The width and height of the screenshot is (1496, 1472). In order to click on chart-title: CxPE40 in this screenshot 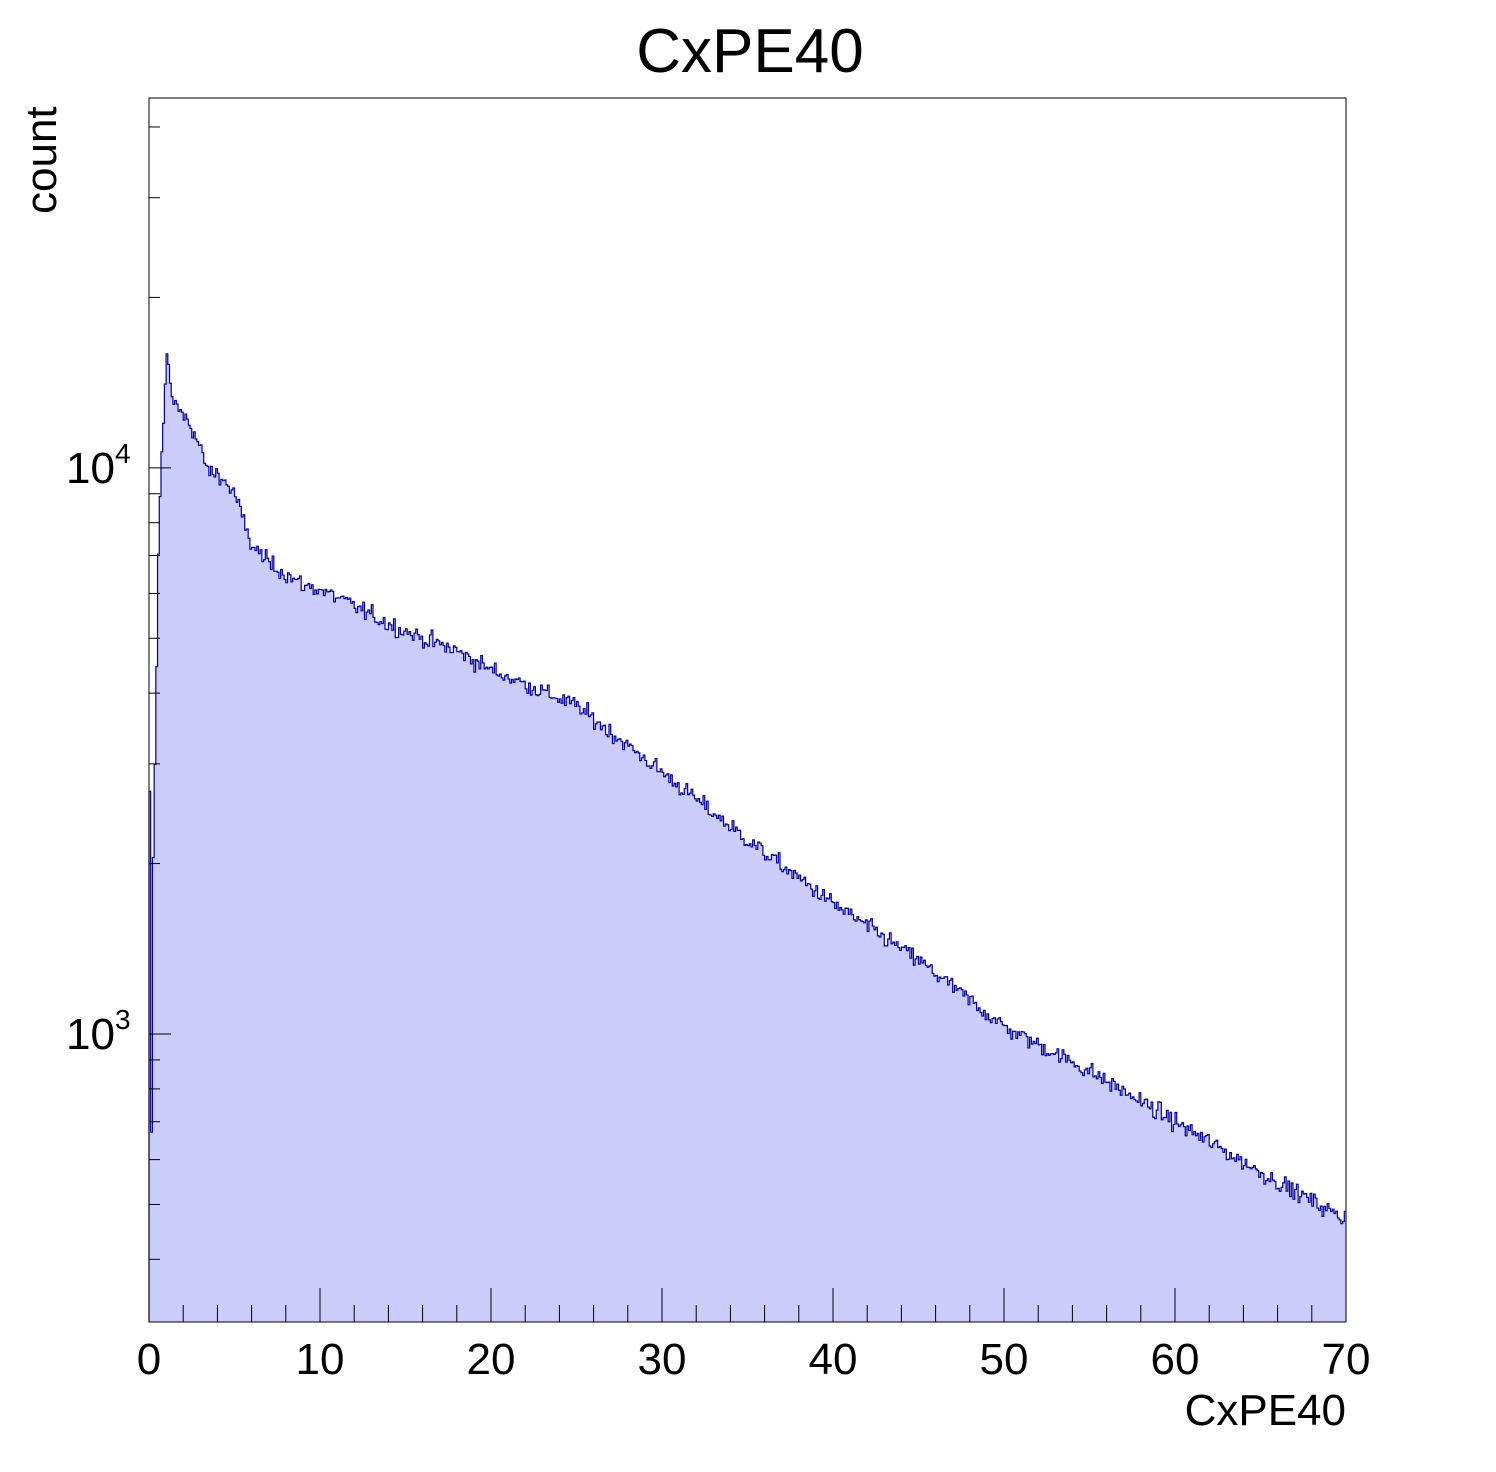, I will do `click(749, 51)`.